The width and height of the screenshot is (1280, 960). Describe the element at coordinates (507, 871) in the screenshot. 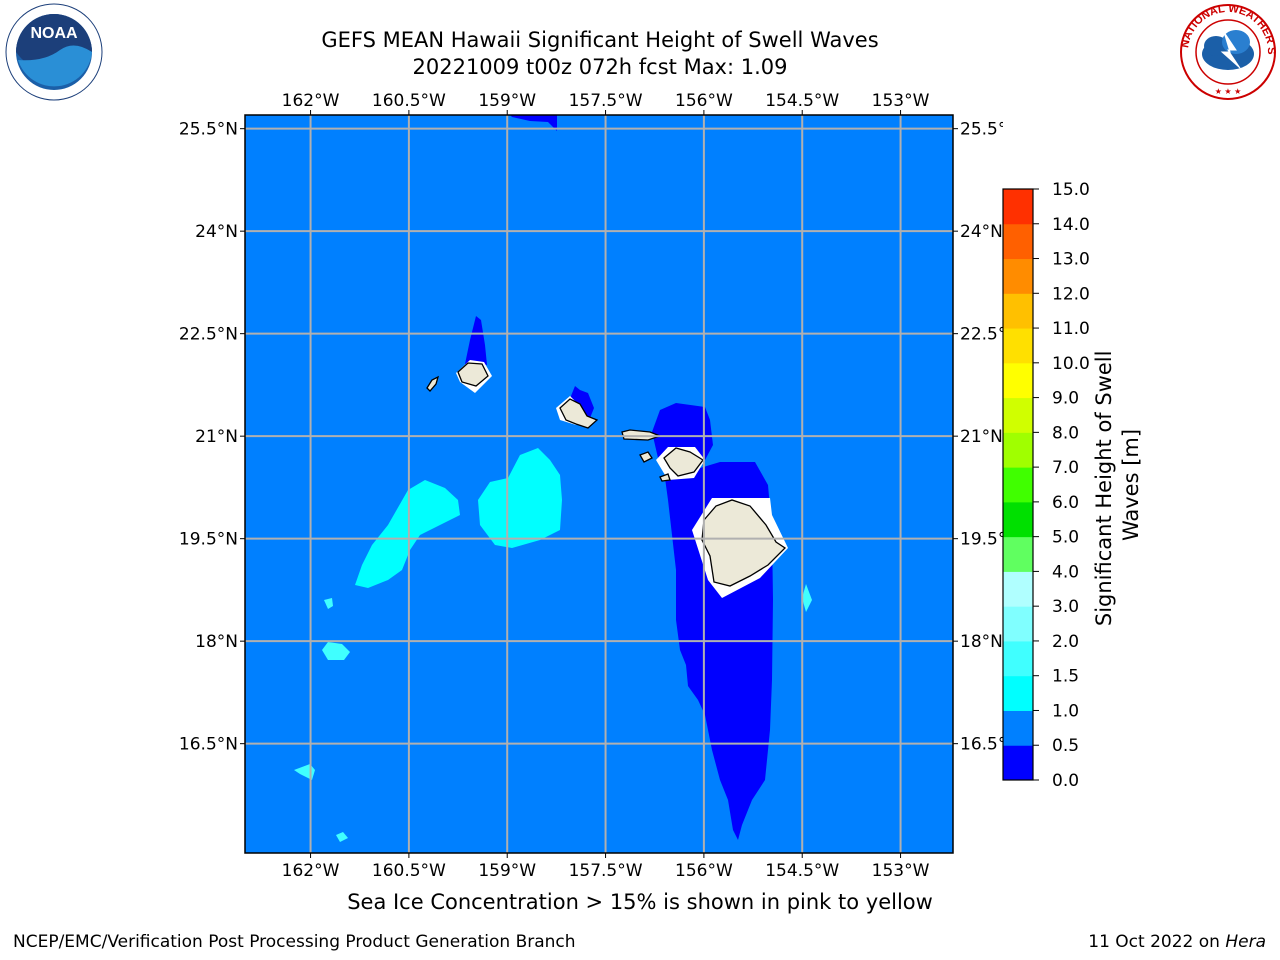

I see `lon-tick-label-bottom: 159°W` at that location.